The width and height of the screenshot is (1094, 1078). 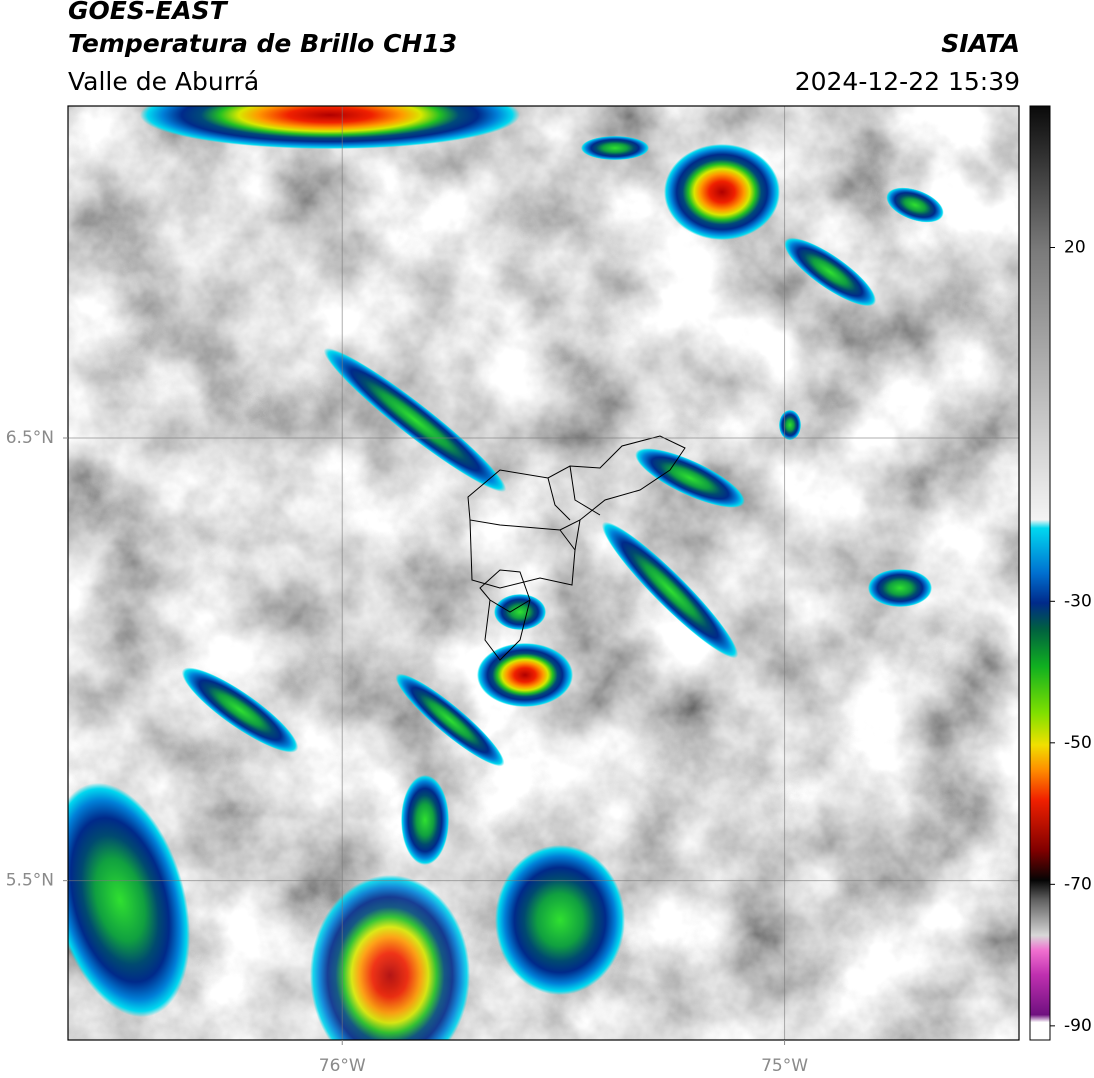 I want to click on product-title: Temperatura de Brillo CH13, so click(x=262, y=43).